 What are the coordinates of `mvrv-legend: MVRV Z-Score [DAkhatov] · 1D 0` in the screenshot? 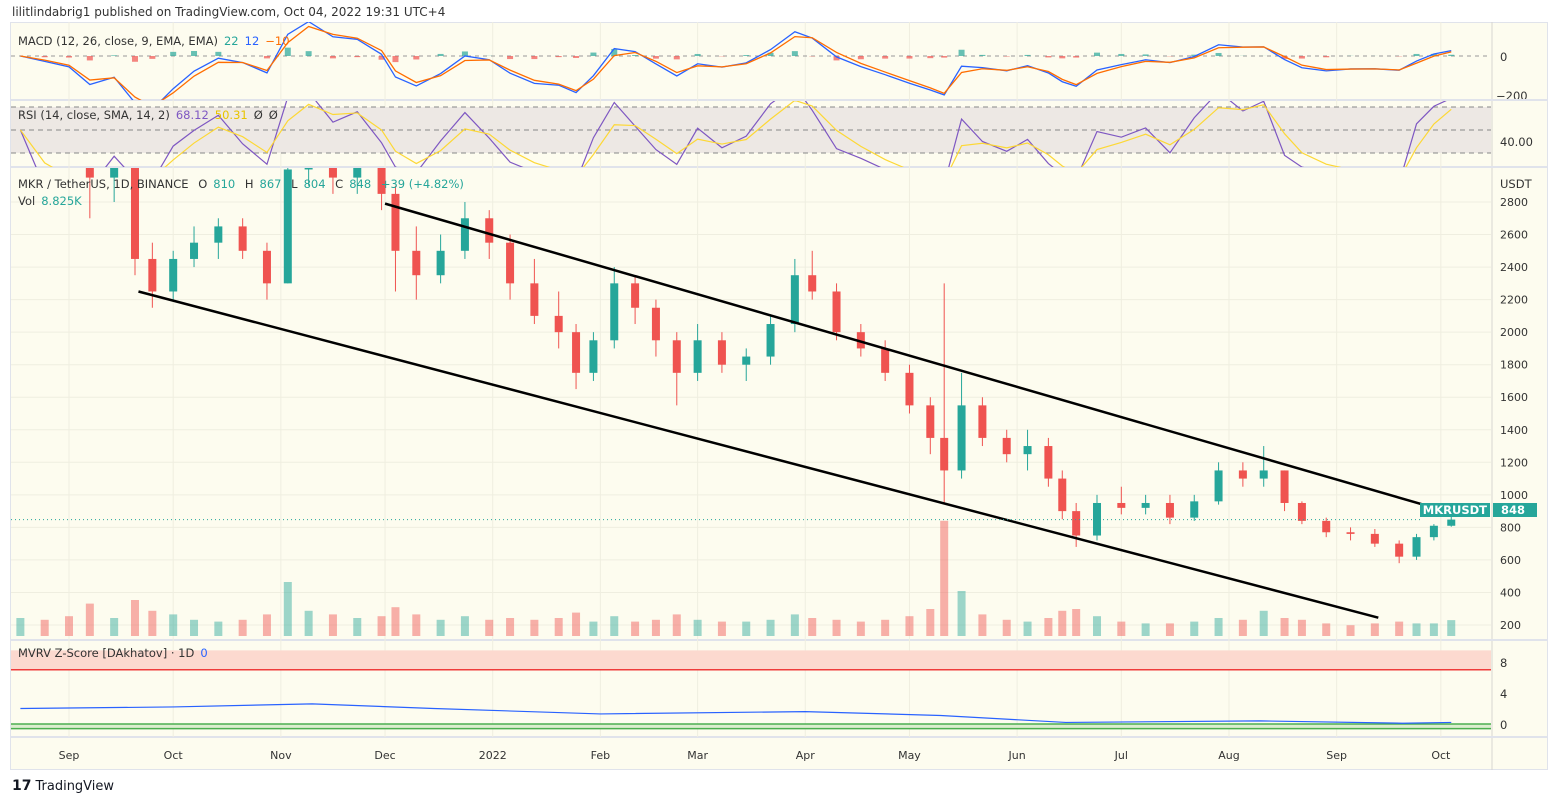 It's located at (116, 653).